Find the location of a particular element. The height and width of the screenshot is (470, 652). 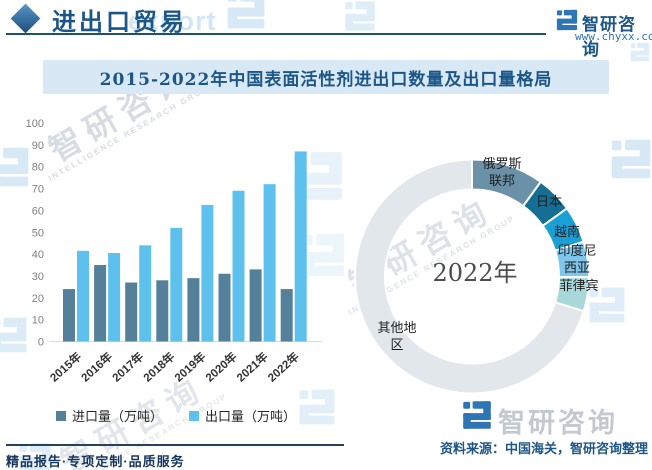

chart-title-banner: 2015-2022年中国表面活性剂进出口数量及出口量格局 is located at coordinates (326, 77).